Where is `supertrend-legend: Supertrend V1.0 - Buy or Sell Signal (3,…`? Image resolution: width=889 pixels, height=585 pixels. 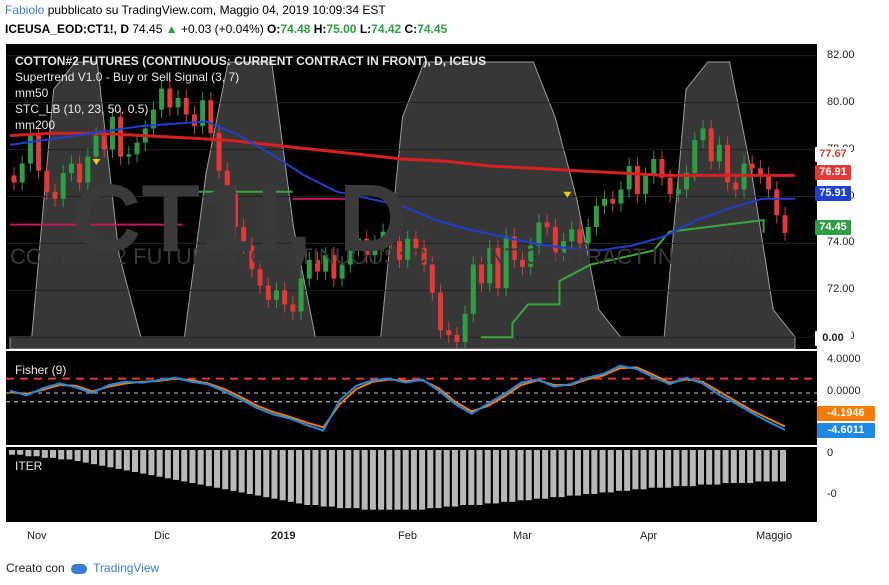
supertrend-legend: Supertrend V1.0 - Buy or Sell Signal (3,… is located at coordinates (127, 77).